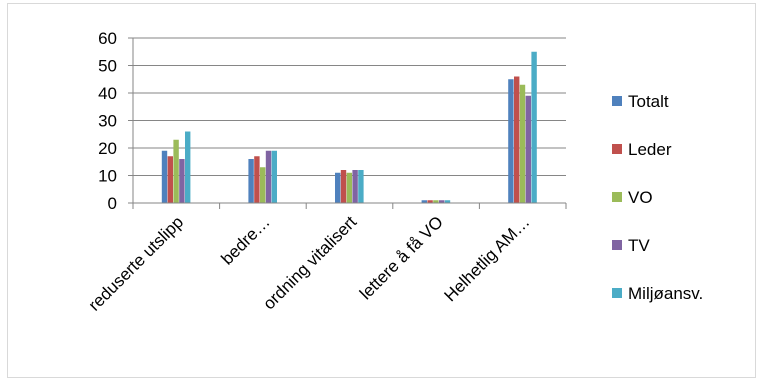 The height and width of the screenshot is (383, 764). What do you see at coordinates (534, 127) in the screenshot?
I see `bar-milj-ansv--4` at bounding box center [534, 127].